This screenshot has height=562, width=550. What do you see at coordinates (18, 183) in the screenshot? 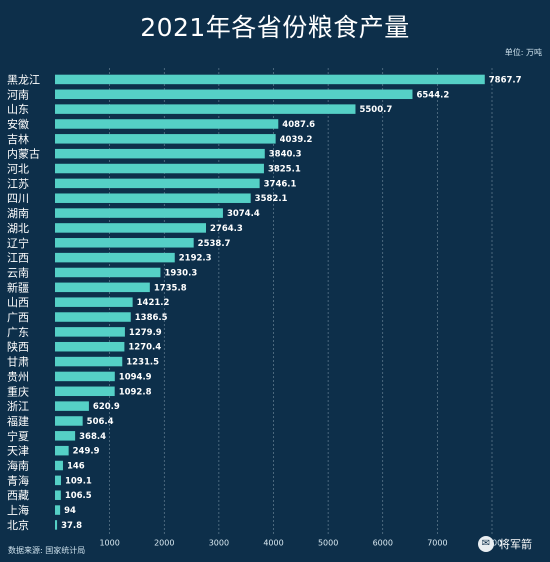
I see `category-label: 江苏` at bounding box center [18, 183].